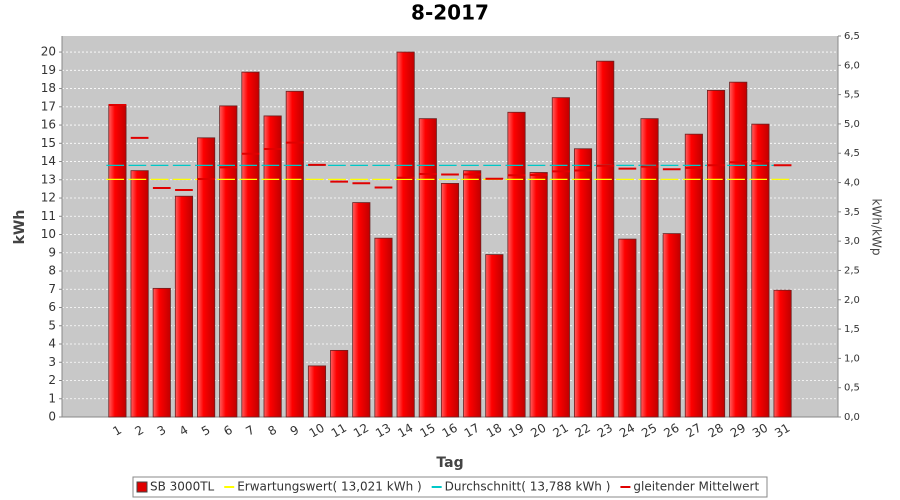 Image resolution: width=900 pixels, height=500 pixels. What do you see at coordinates (48, 179) in the screenshot?
I see `y-tick-label: 13` at bounding box center [48, 179].